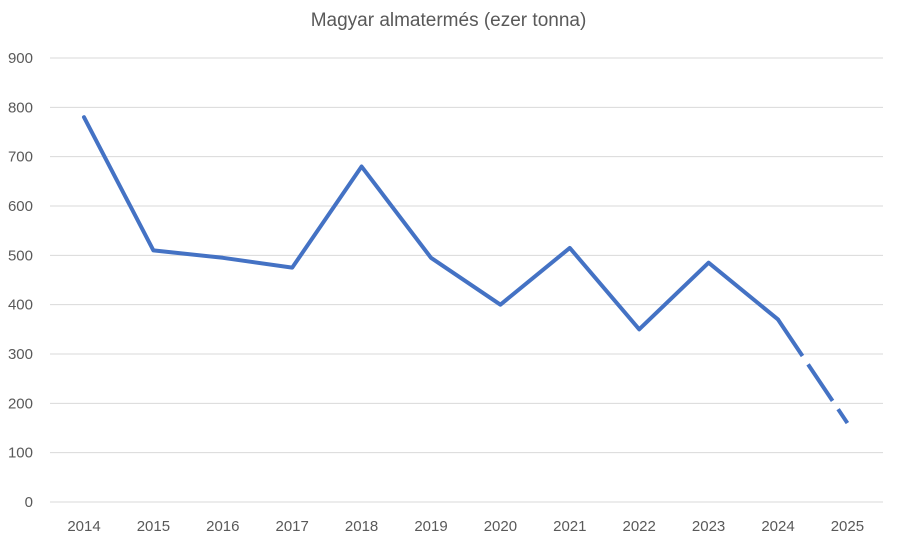 Image resolution: width=897 pixels, height=543 pixels. I want to click on y-tick-label: 900, so click(20, 58).